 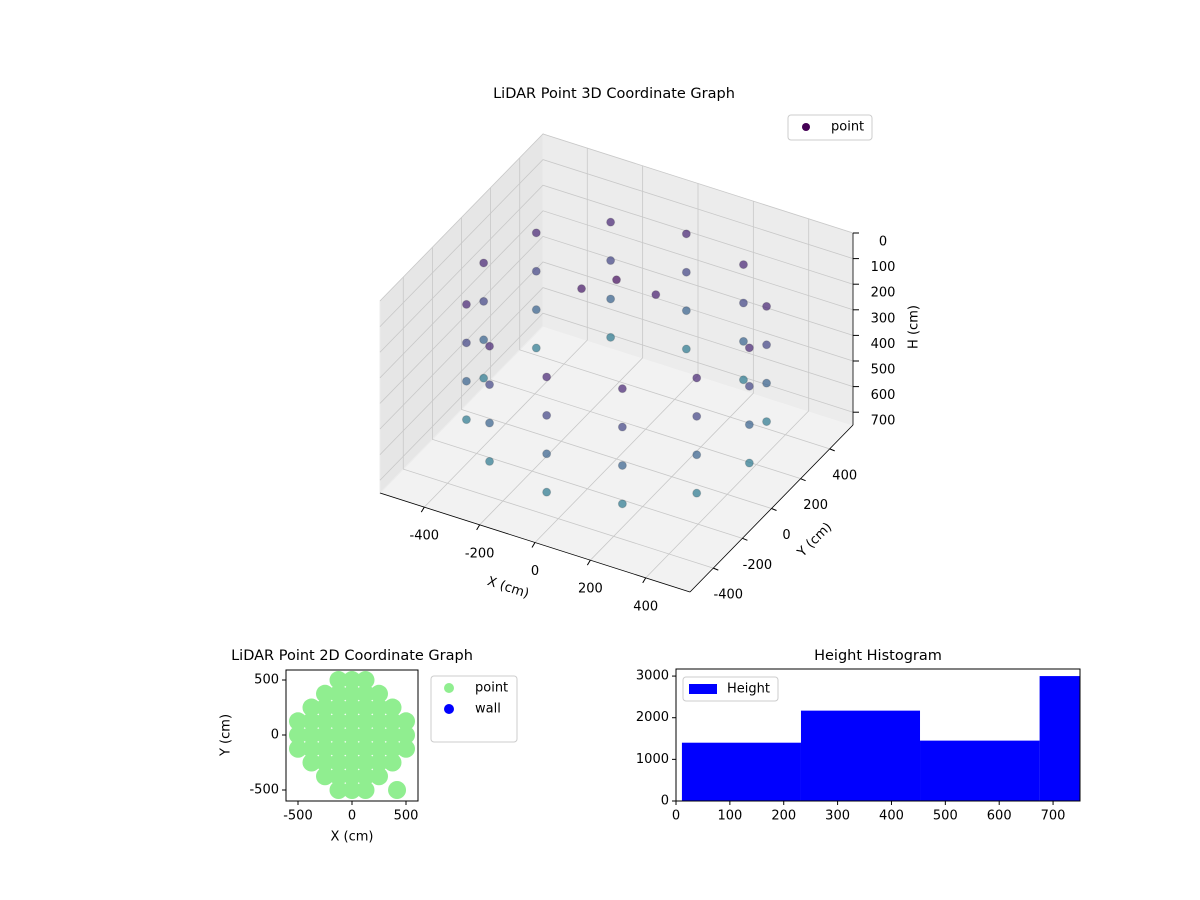 What do you see at coordinates (614, 94) in the screenshot?
I see `chart-title: LiDAR Point 3D Coordinate Graph` at bounding box center [614, 94].